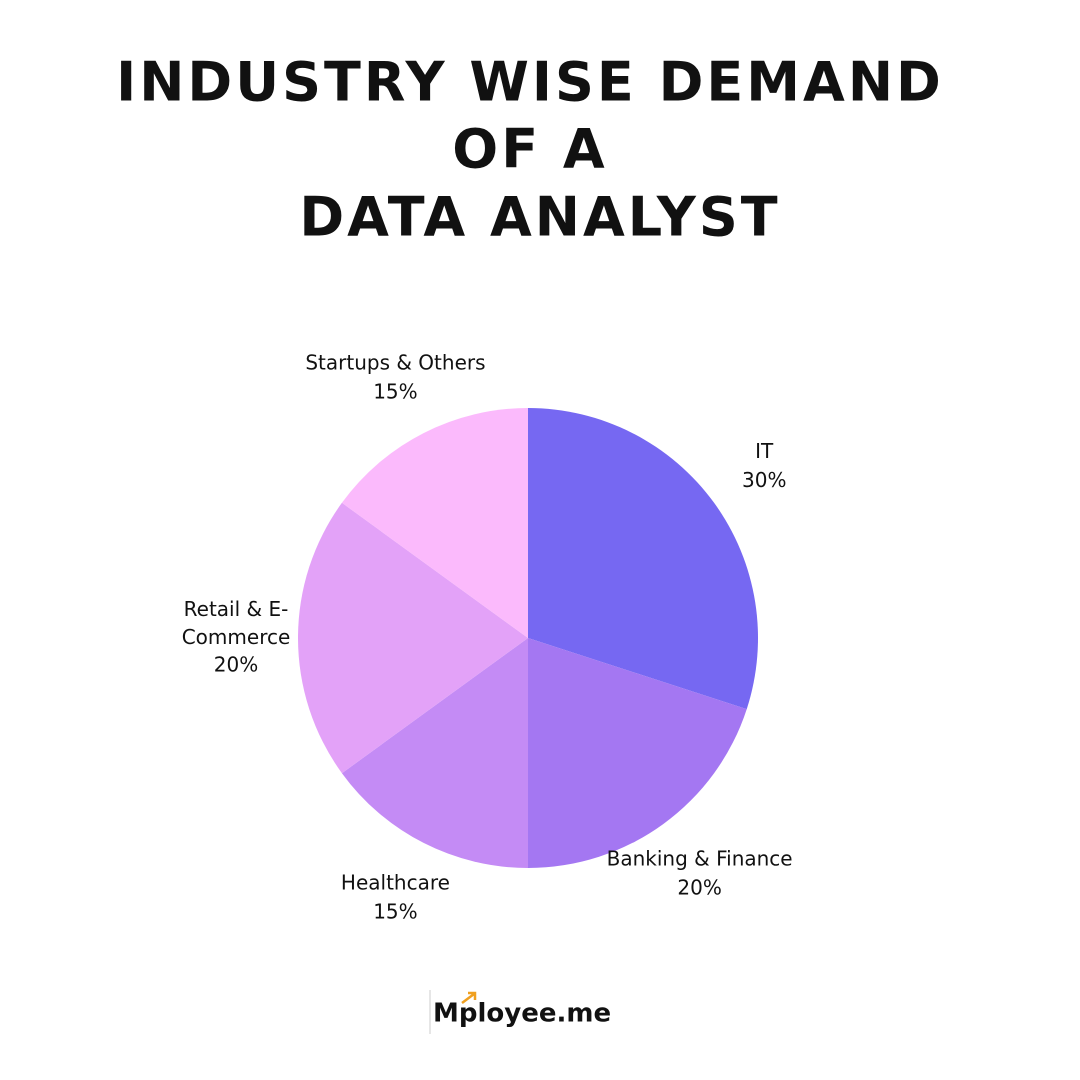 The height and width of the screenshot is (1080, 1080). I want to click on chart-title: OF A, so click(529, 149).